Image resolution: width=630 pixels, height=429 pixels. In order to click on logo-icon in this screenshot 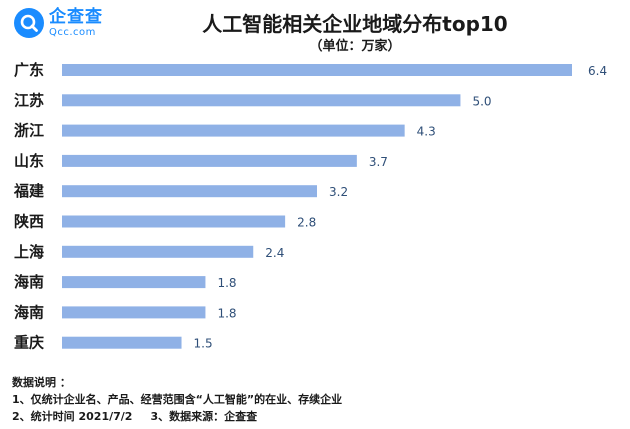, I will do `click(29, 23)`.